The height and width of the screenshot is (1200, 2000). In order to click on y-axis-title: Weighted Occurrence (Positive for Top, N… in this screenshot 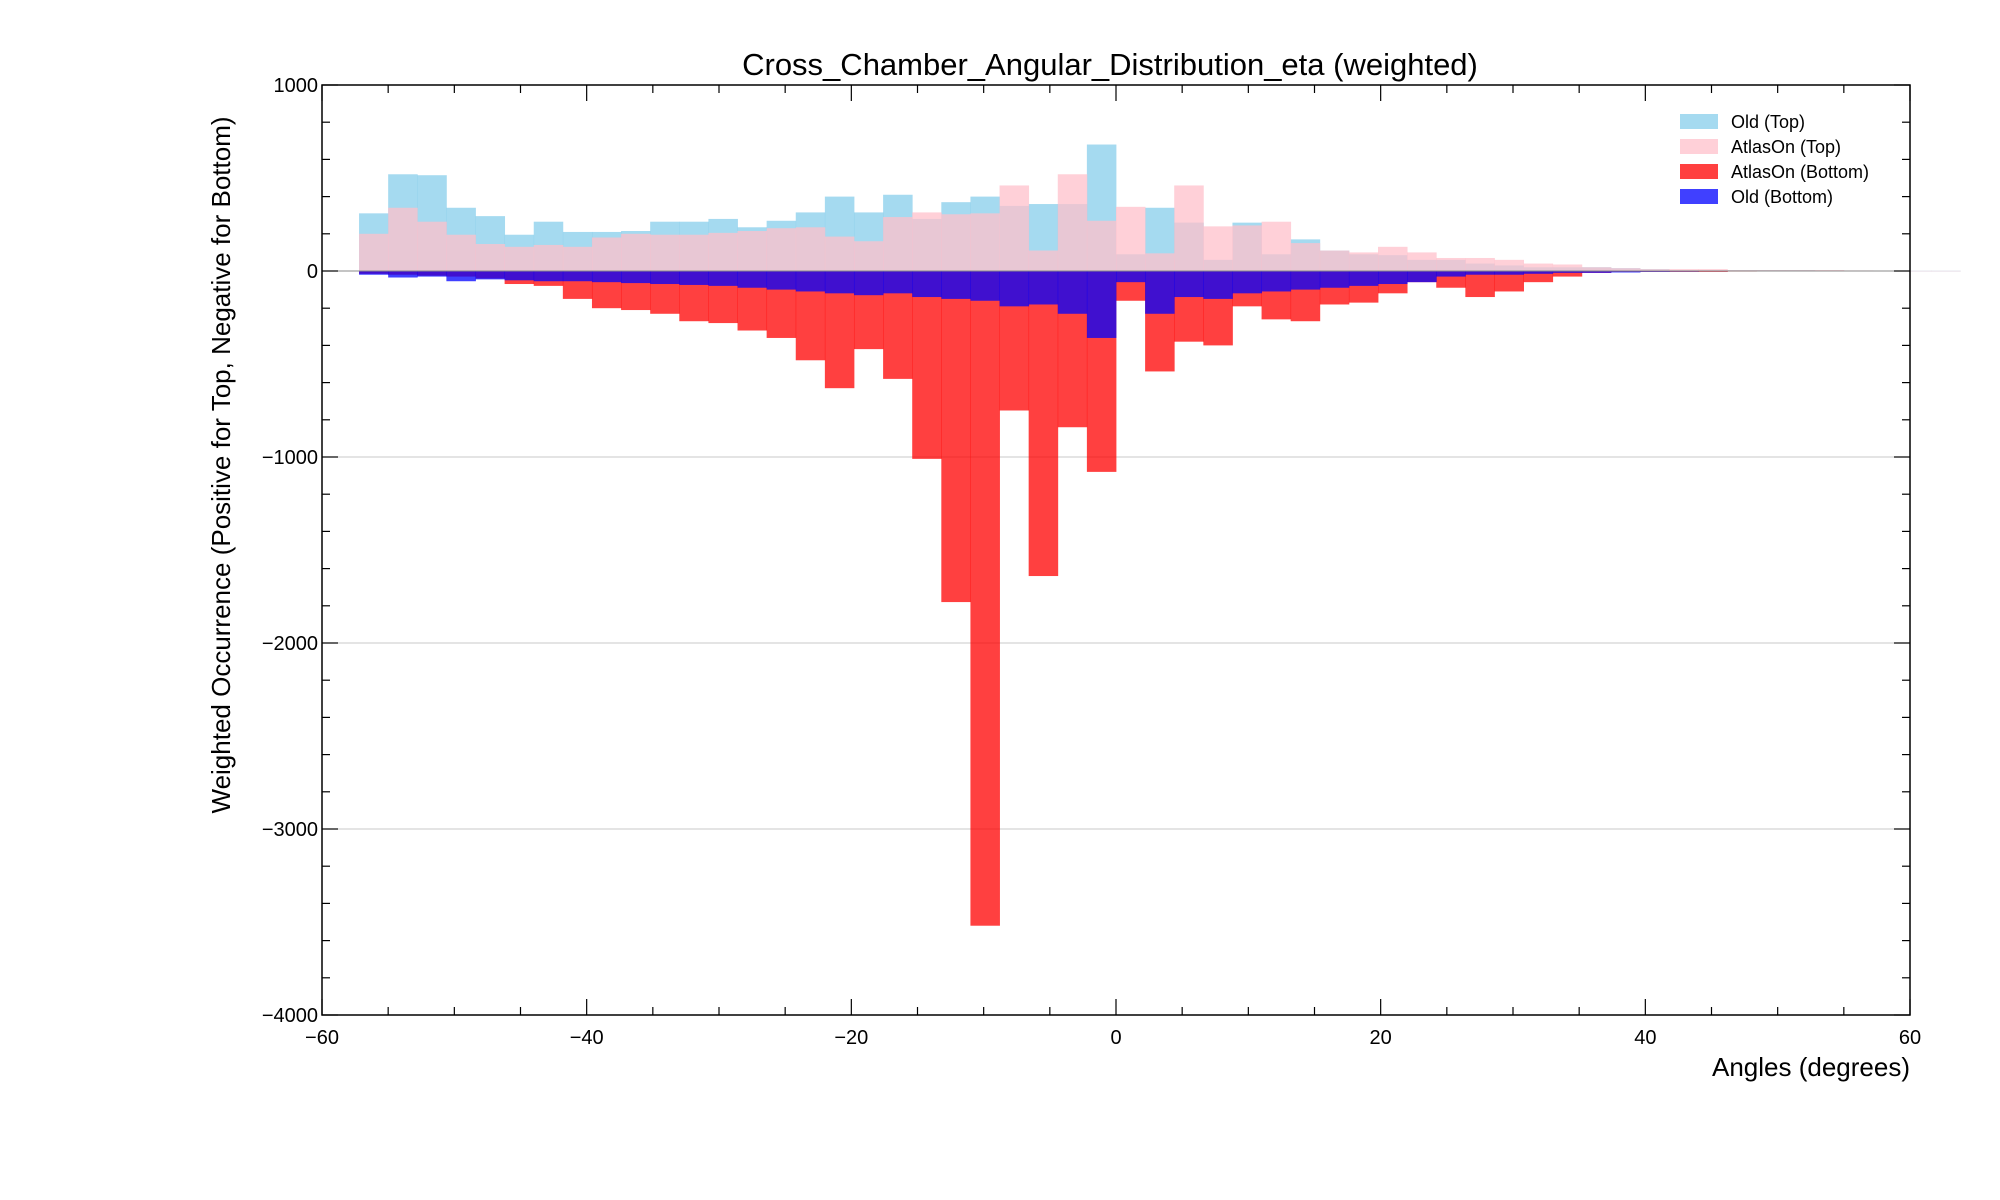, I will do `click(221, 464)`.